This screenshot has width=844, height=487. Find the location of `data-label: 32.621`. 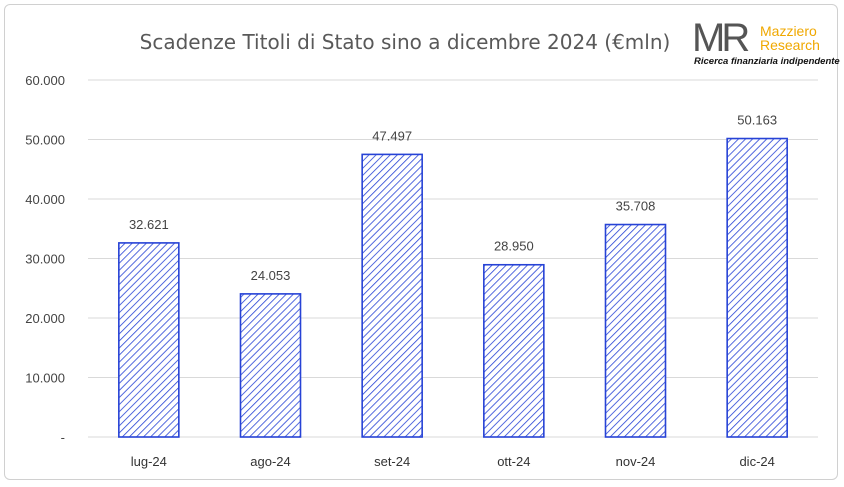

data-label: 32.621 is located at coordinates (149, 224).